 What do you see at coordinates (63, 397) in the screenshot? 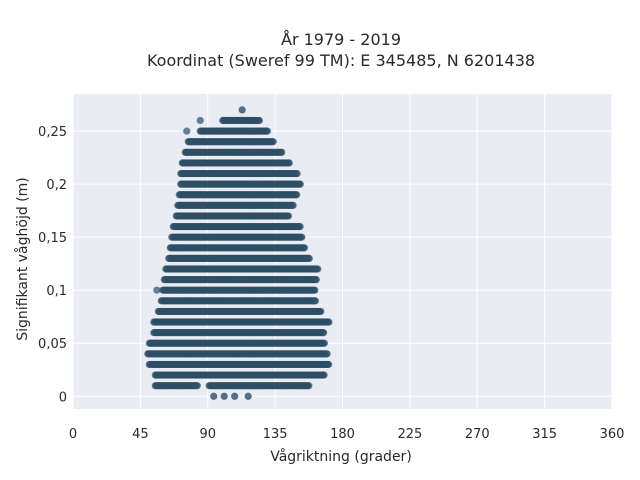
I see `y-tick-label: 0` at bounding box center [63, 397].